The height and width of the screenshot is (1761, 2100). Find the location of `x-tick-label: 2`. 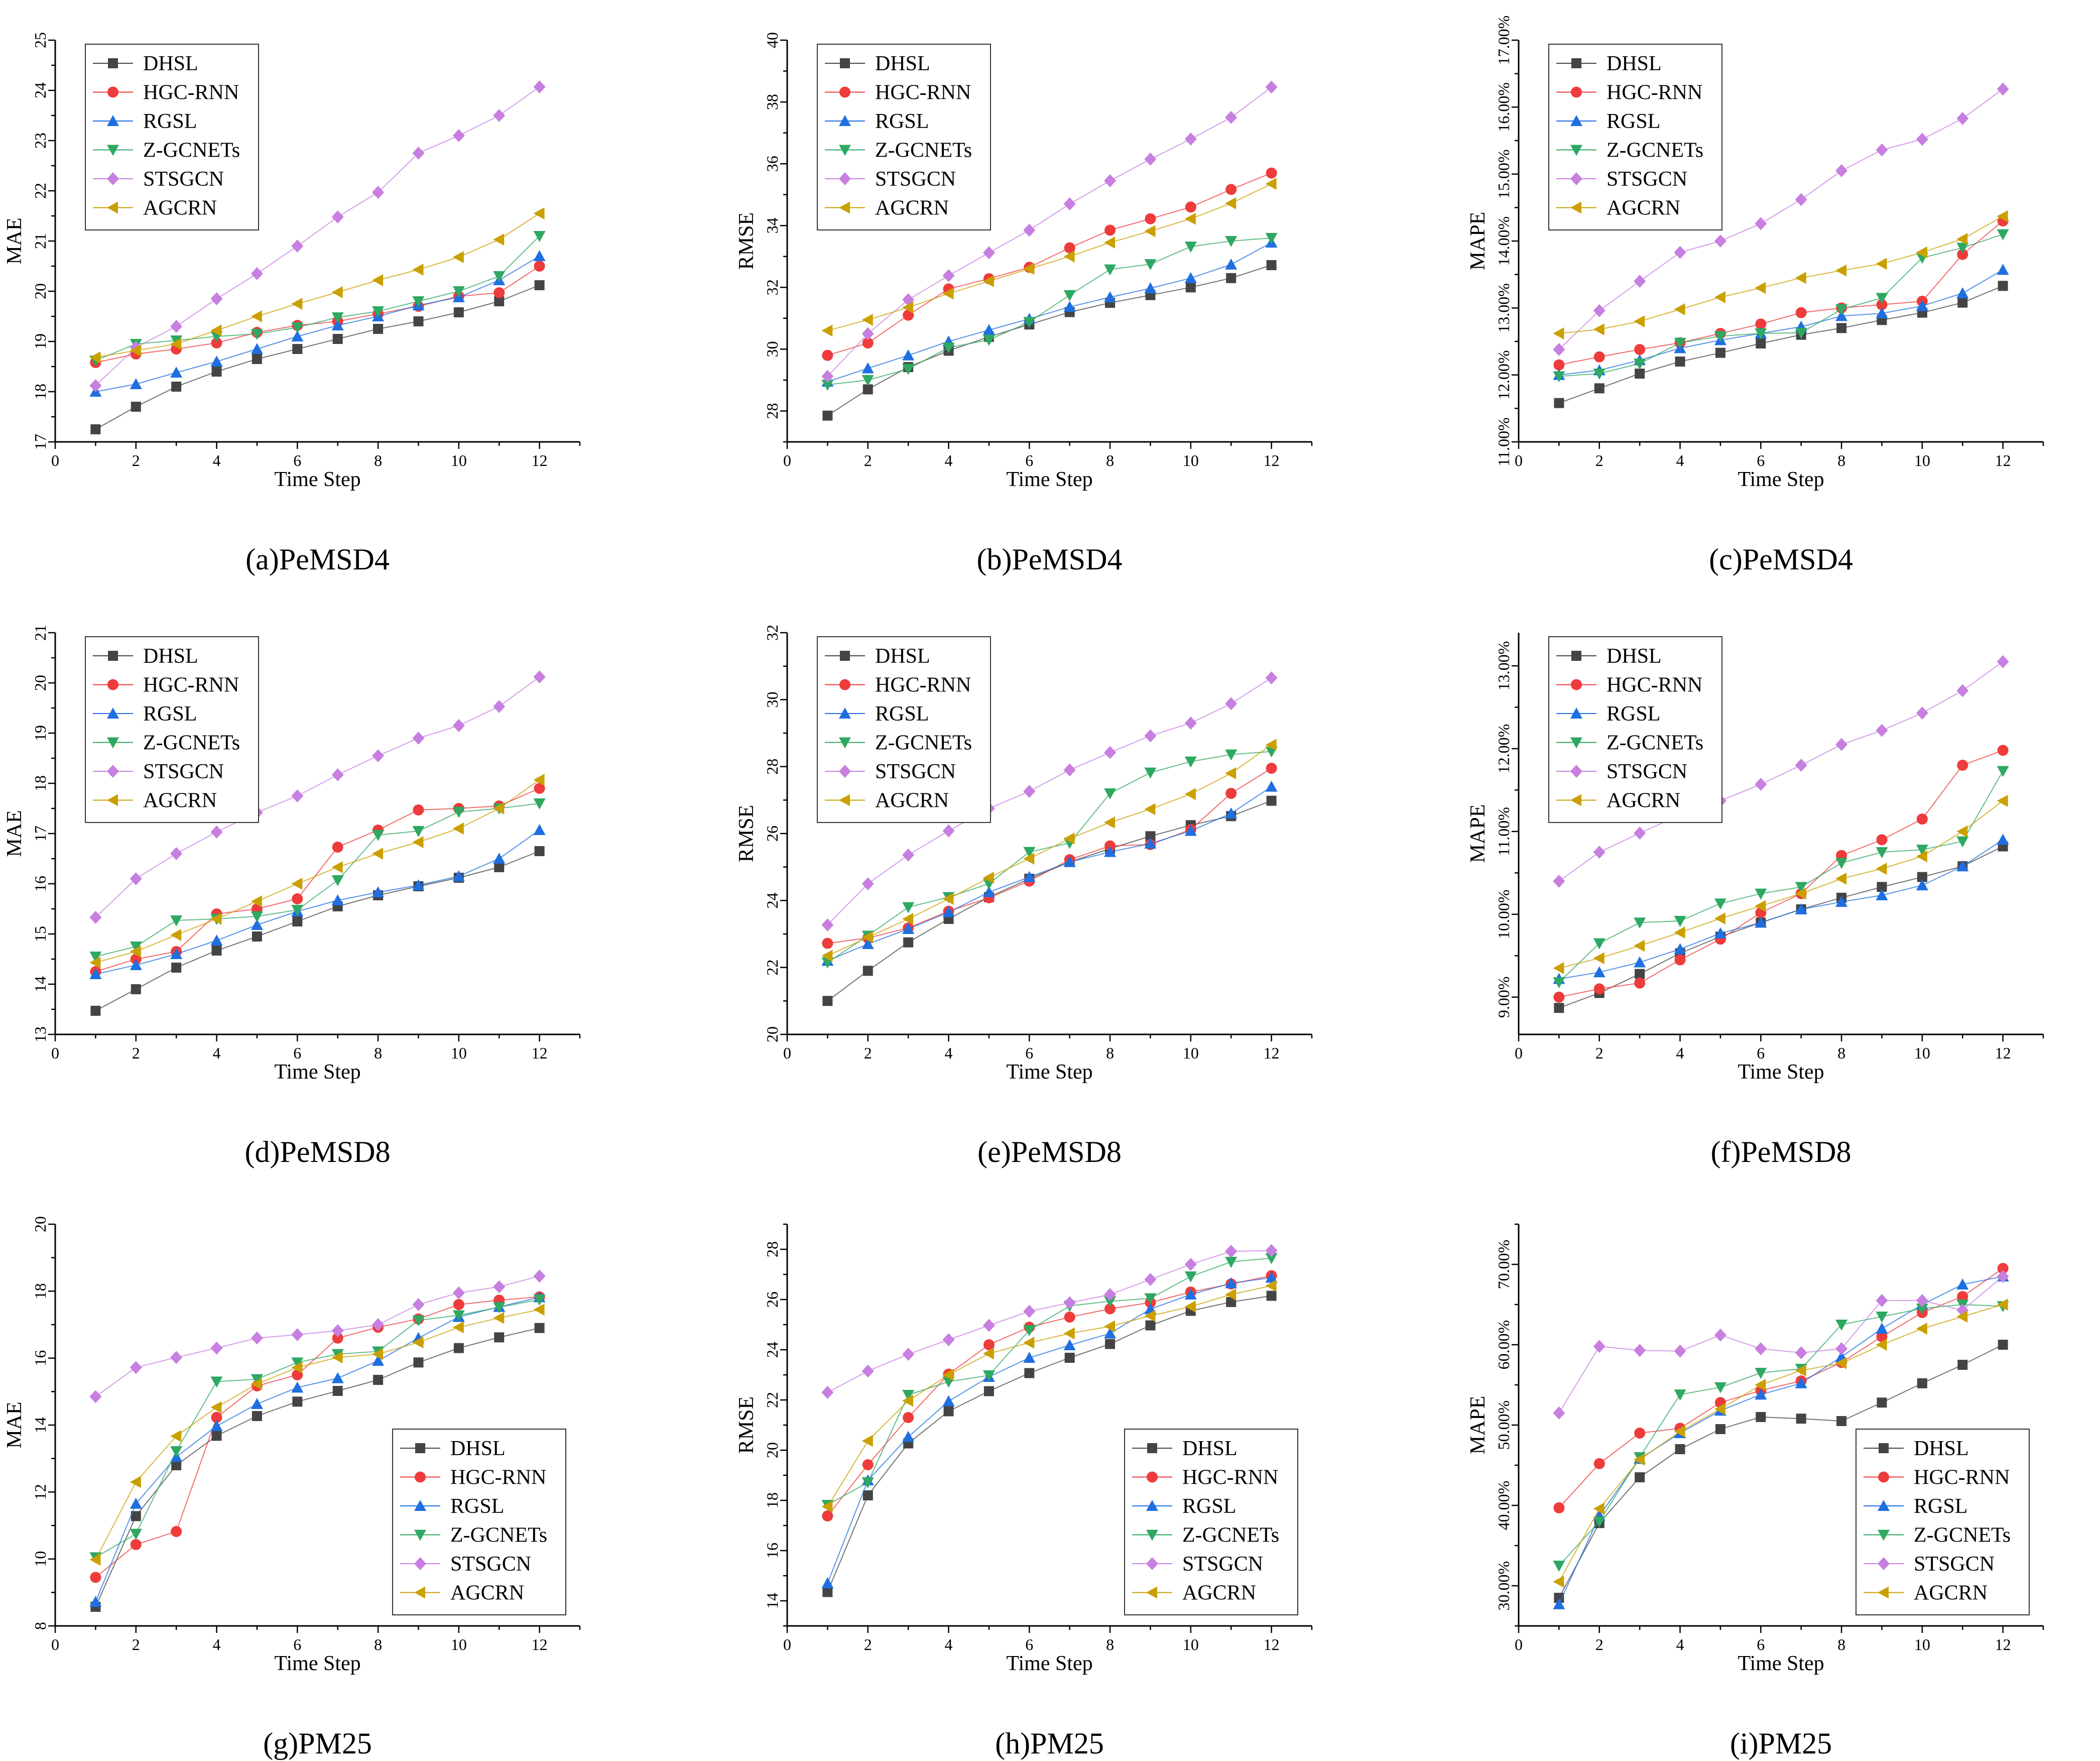

x-tick-label: 2 is located at coordinates (136, 460).